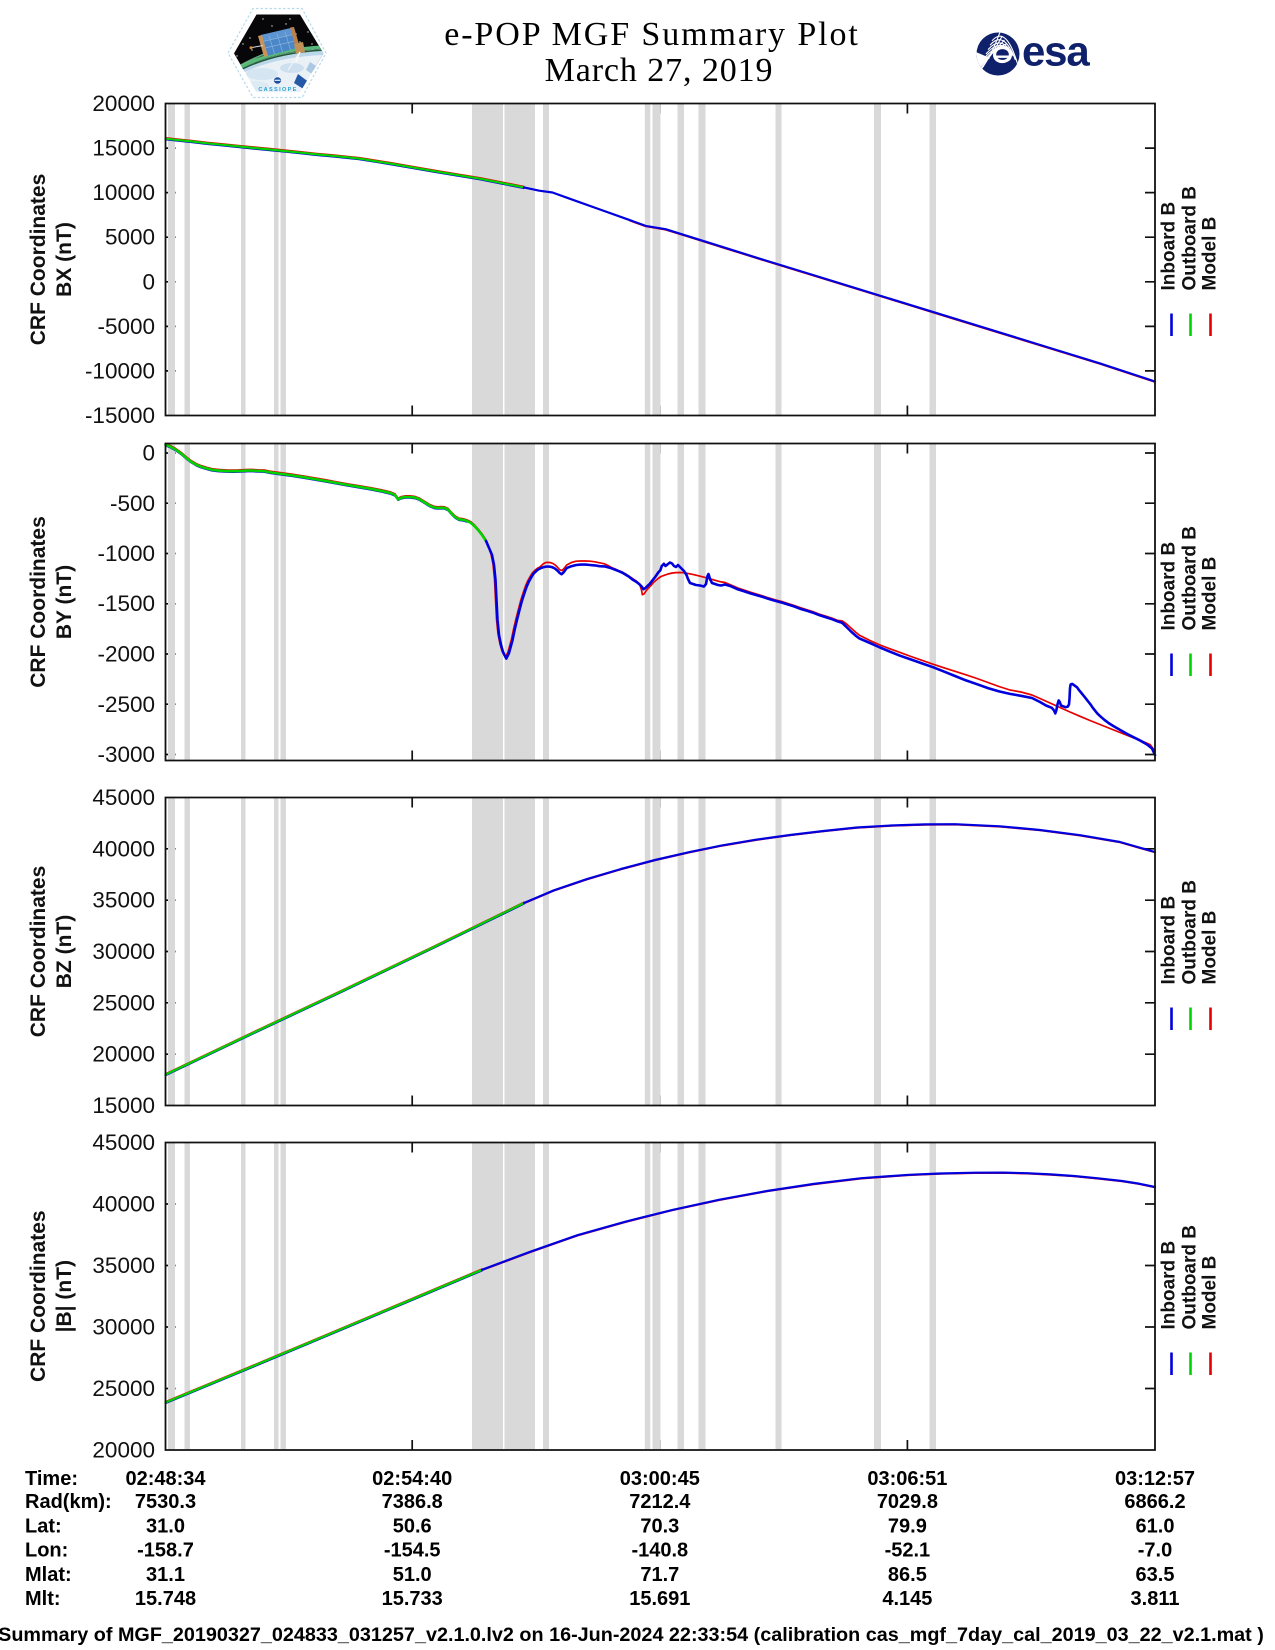 The width and height of the screenshot is (1275, 1650). I want to click on svg-text: -154.5, so click(412, 1551).